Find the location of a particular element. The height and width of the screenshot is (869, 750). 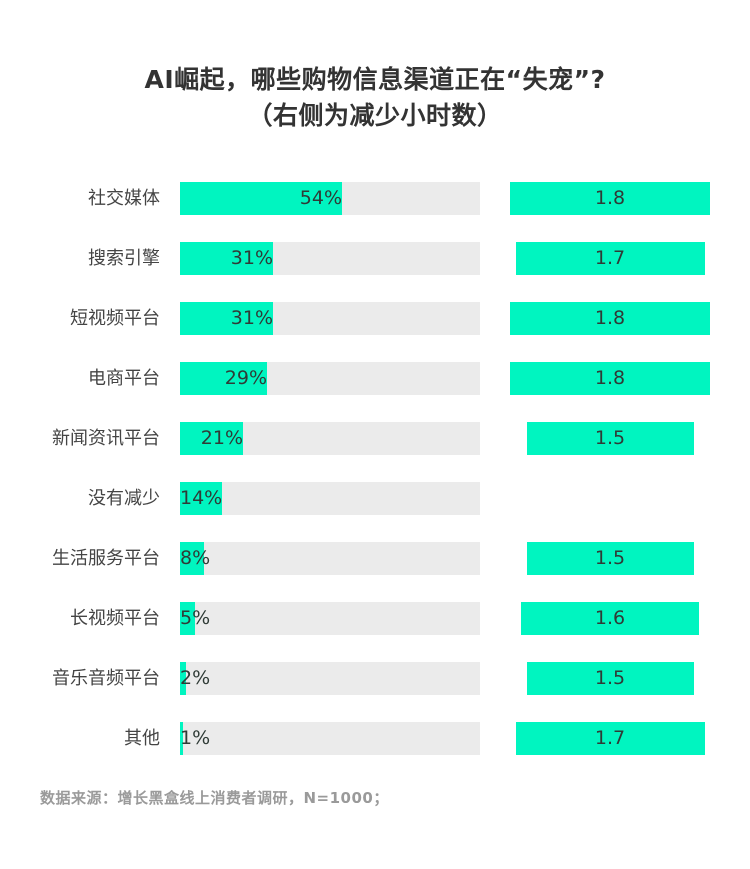

percent-value-label: 5% is located at coordinates (195, 618).